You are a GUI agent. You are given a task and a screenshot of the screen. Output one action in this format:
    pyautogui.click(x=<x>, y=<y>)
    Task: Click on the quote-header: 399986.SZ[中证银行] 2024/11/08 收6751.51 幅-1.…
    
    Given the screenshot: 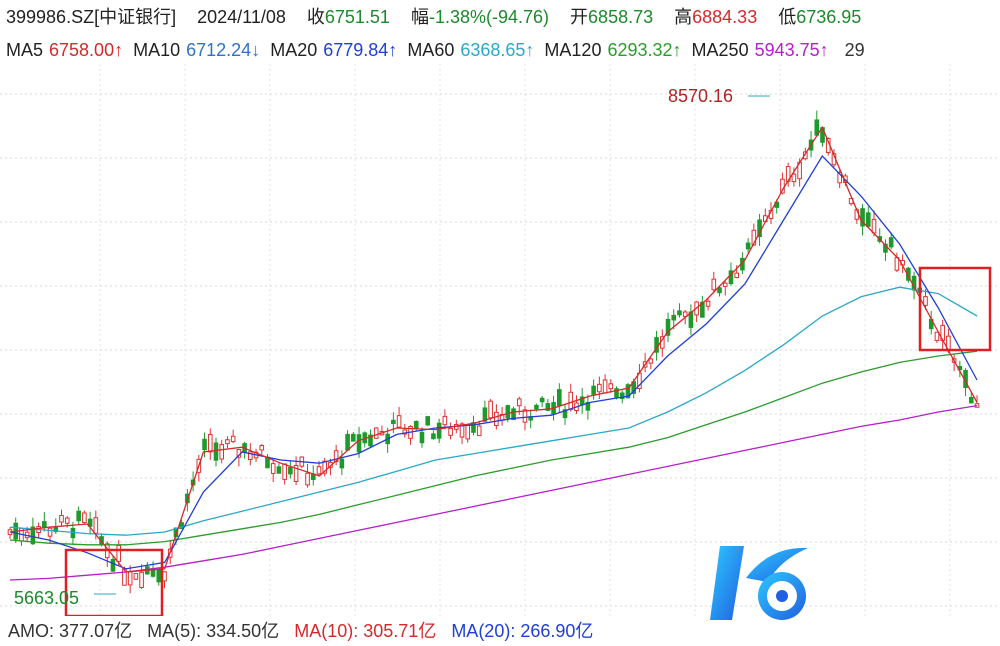 What is the action you would take?
    pyautogui.click(x=433, y=17)
    